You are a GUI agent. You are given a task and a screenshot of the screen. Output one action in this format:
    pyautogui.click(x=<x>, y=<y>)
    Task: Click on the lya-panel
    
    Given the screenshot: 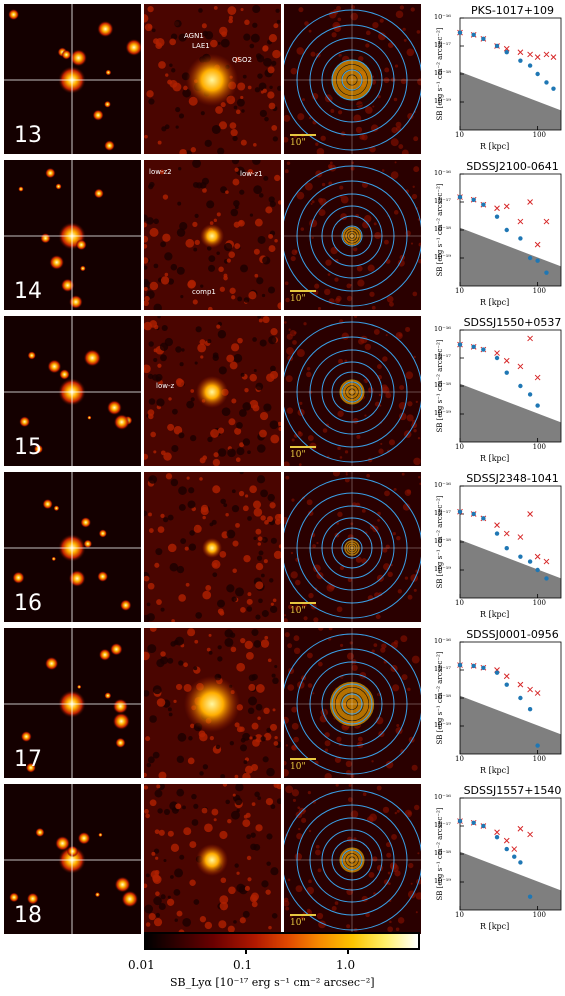 What is the action you would take?
    pyautogui.click(x=212, y=703)
    